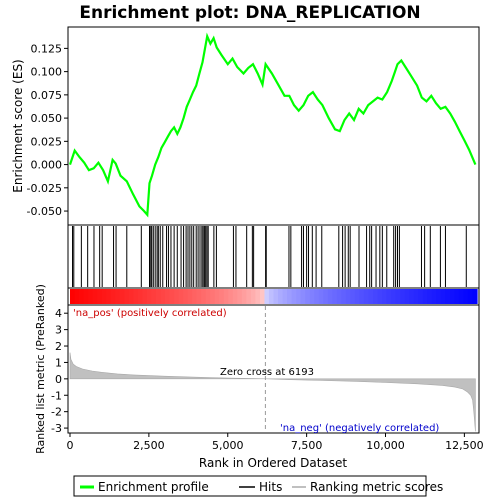 This screenshot has height=500, width=500. What do you see at coordinates (59, 371) in the screenshot?
I see `metric-y-axis: -3 -2 -1 0 1 2 3 4` at bounding box center [59, 371].